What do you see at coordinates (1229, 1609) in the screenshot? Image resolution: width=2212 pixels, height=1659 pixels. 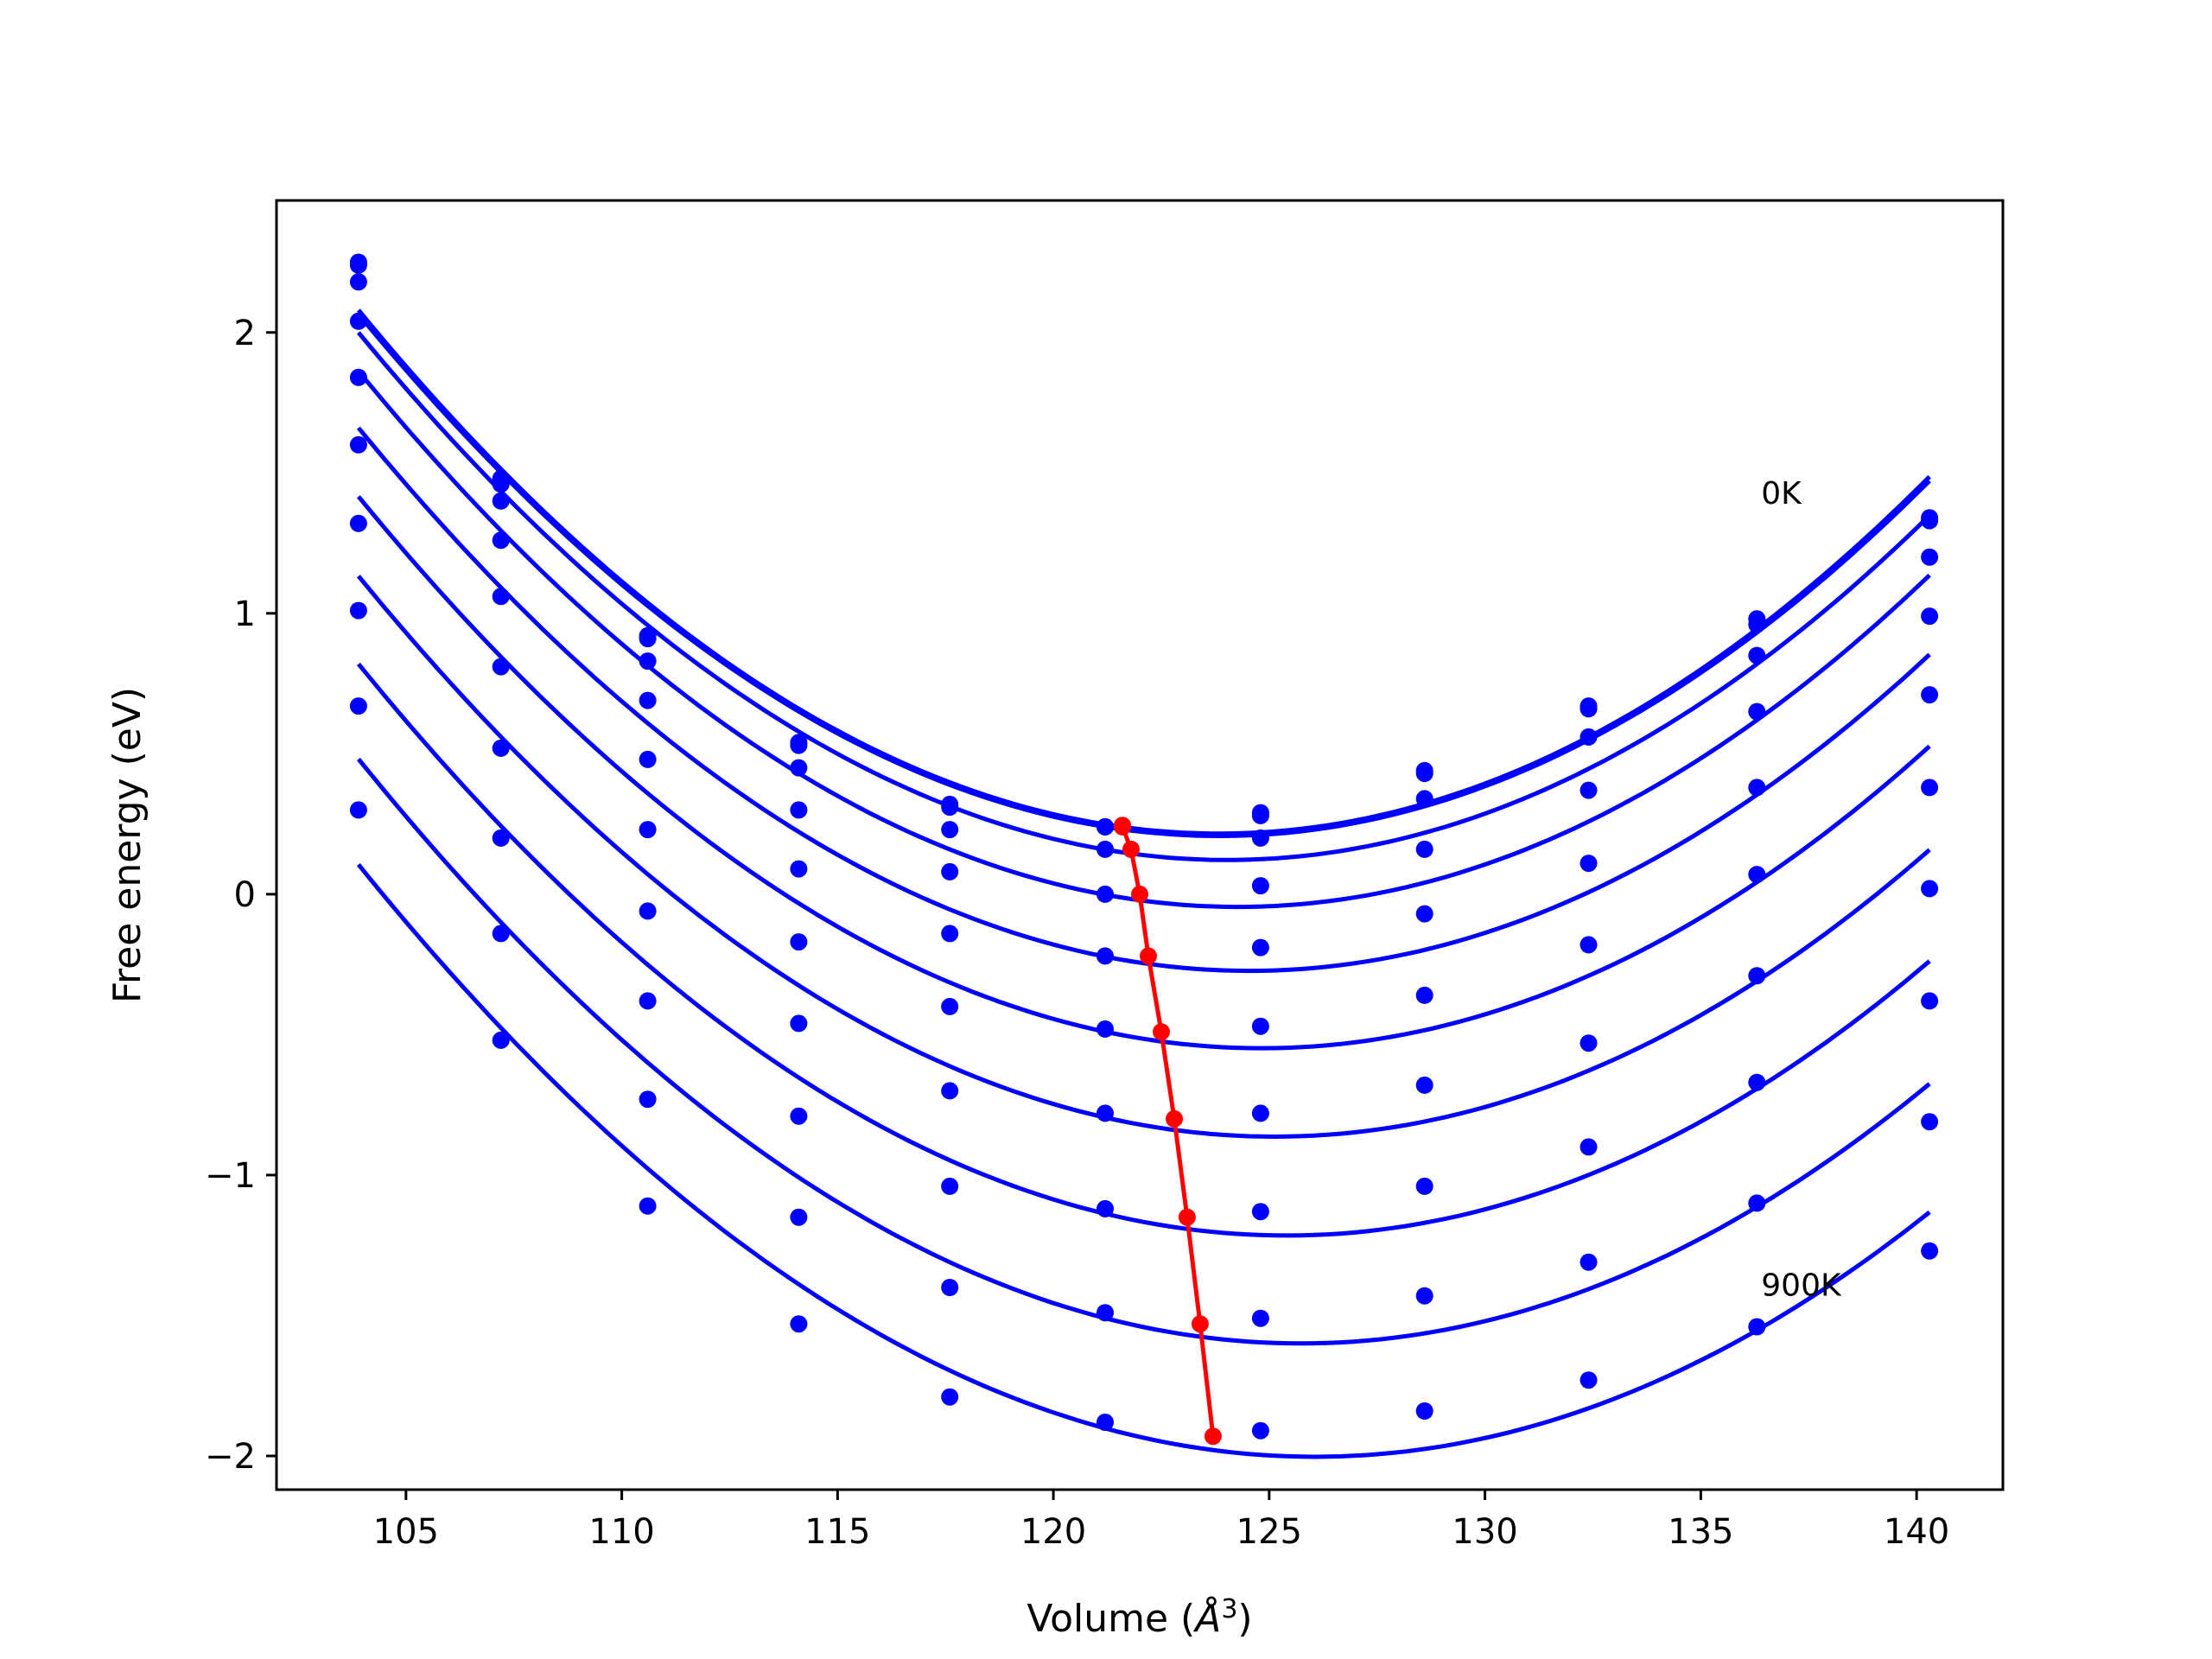 I see `x-axis-title-exponent: 3` at bounding box center [1229, 1609].